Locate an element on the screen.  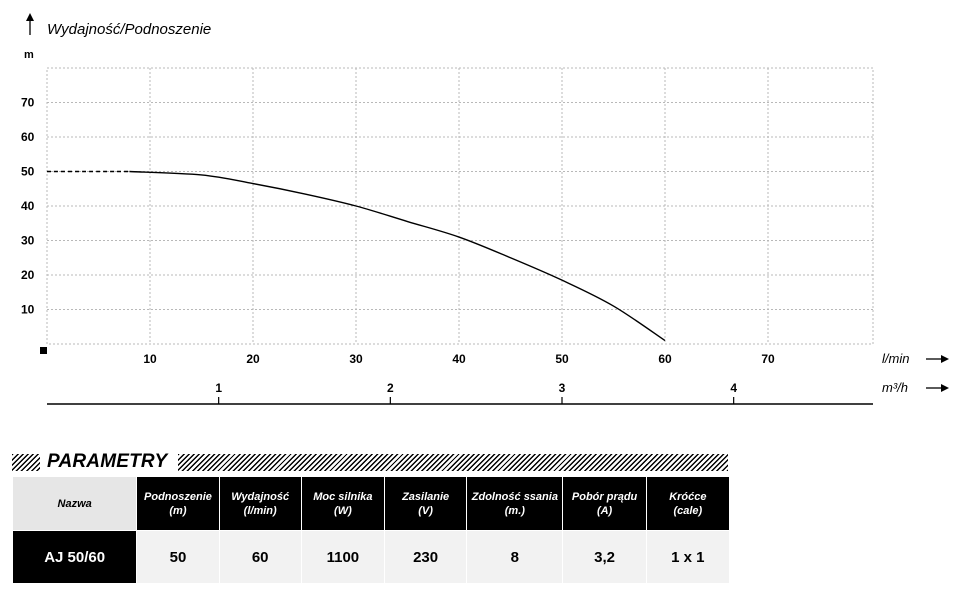
m3h-tick-label: 2 is located at coordinates (390, 388).